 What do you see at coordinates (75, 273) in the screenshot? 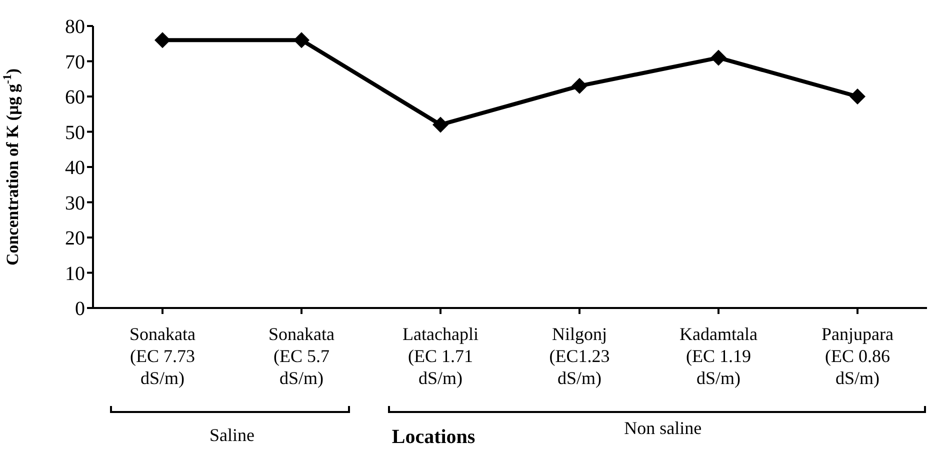
I see `y-tick-label: 10` at bounding box center [75, 273].